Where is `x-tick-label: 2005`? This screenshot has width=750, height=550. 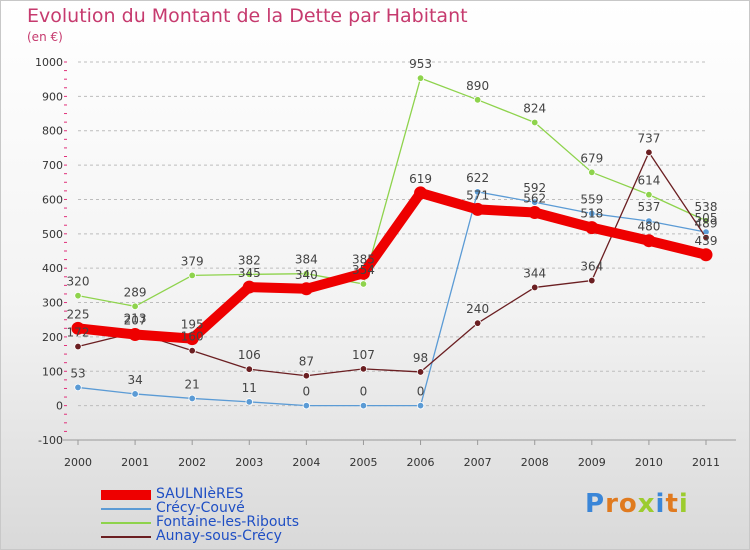 x-tick-label: 2005 is located at coordinates (363, 462).